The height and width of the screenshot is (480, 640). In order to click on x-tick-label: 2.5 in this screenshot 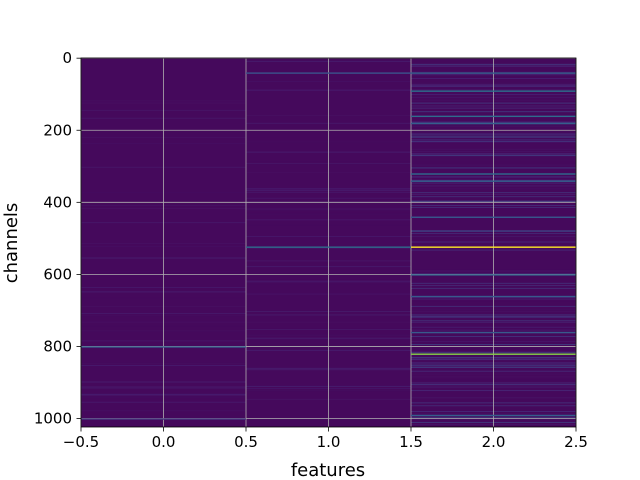, I will do `click(576, 442)`.